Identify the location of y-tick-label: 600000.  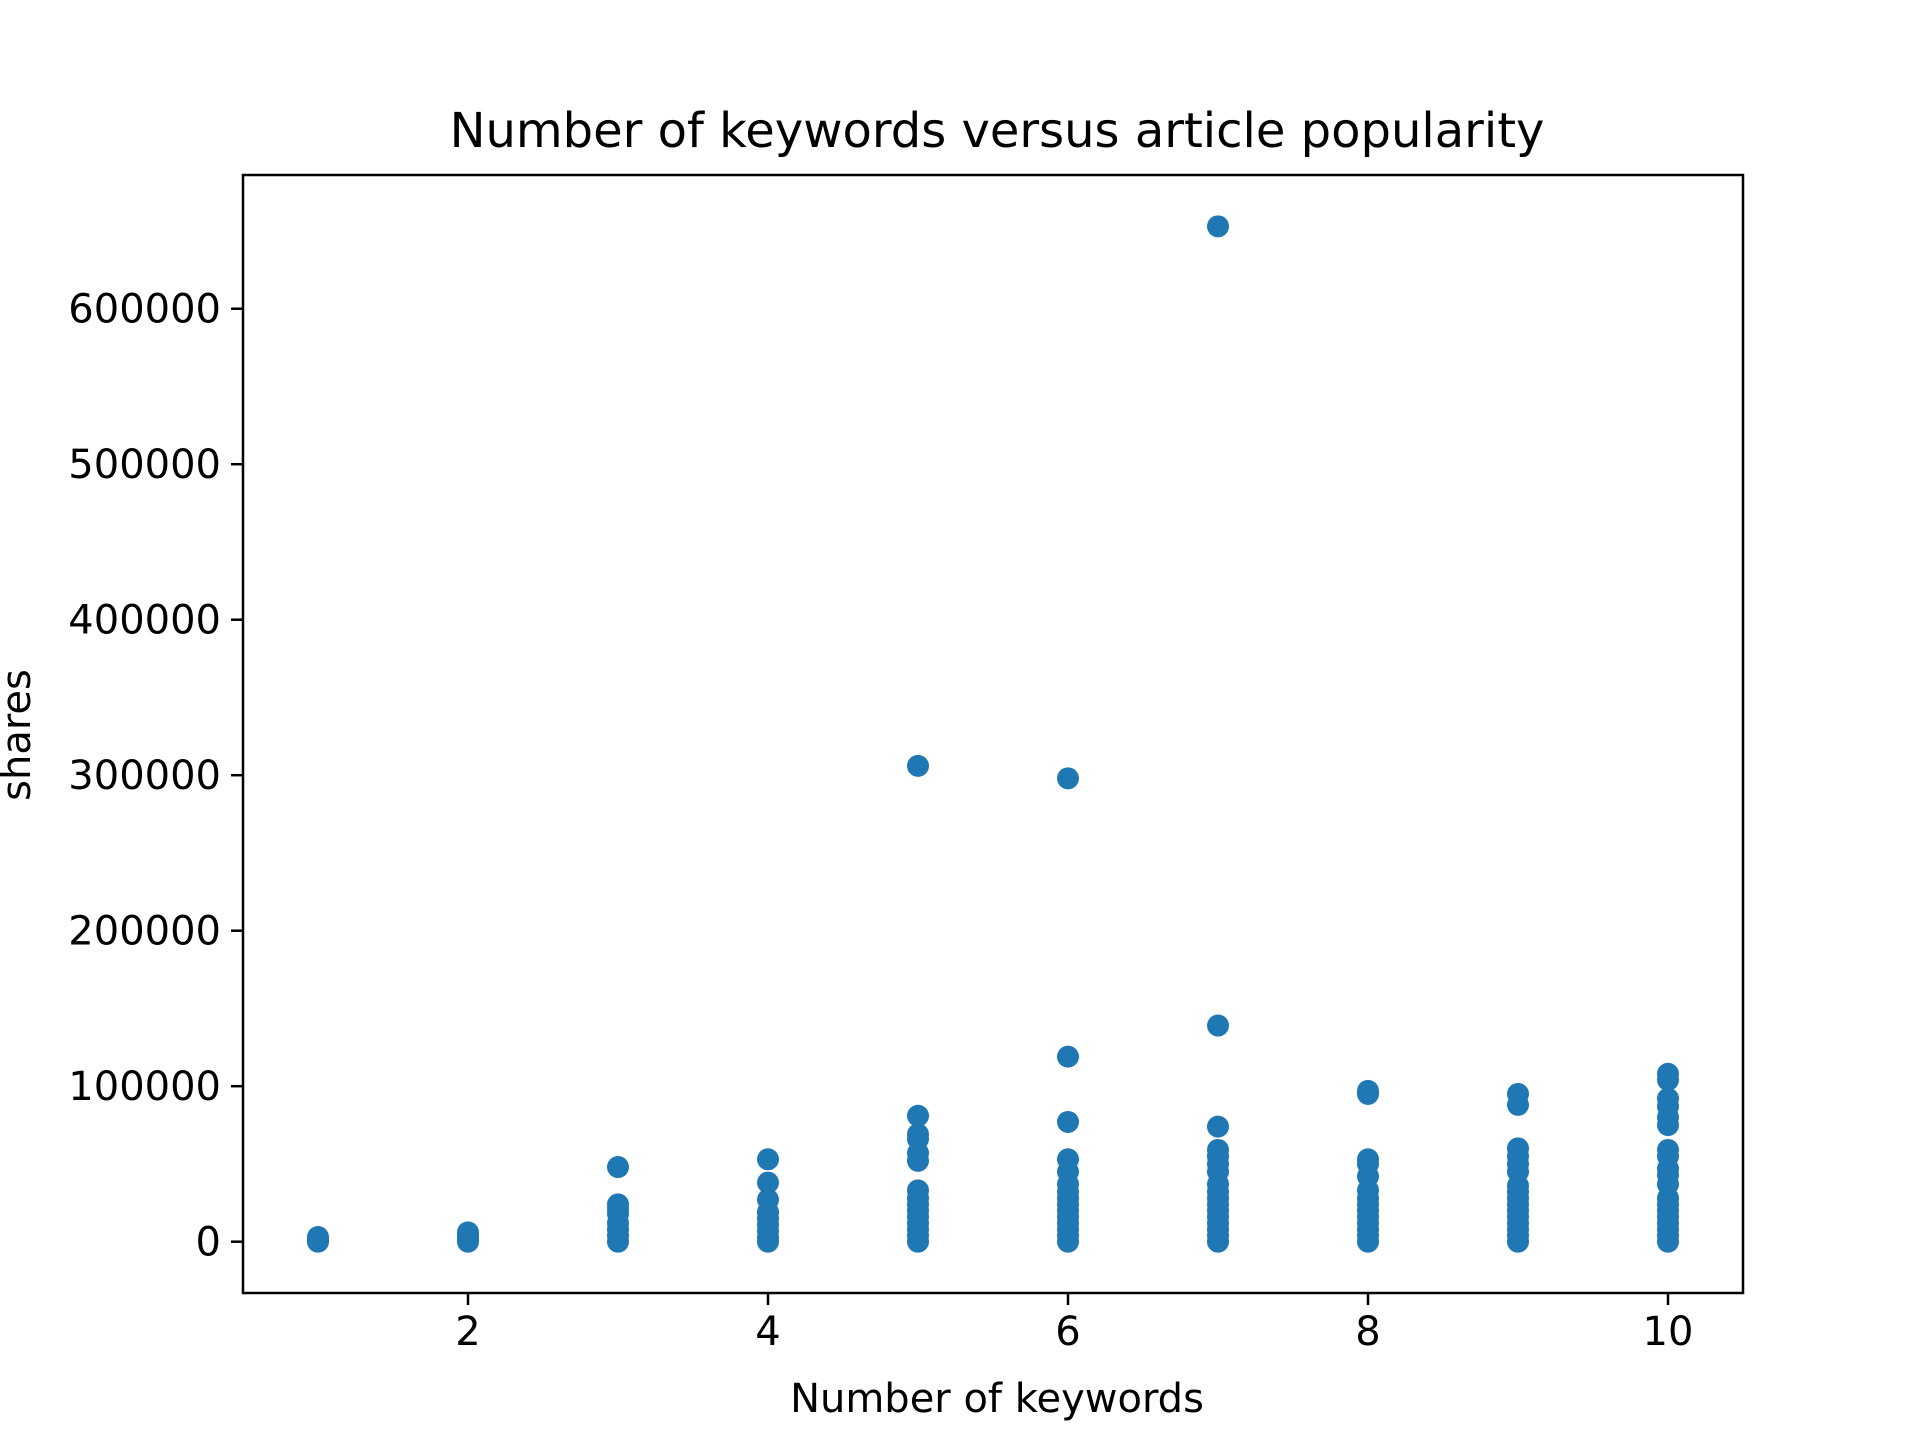
(144, 310).